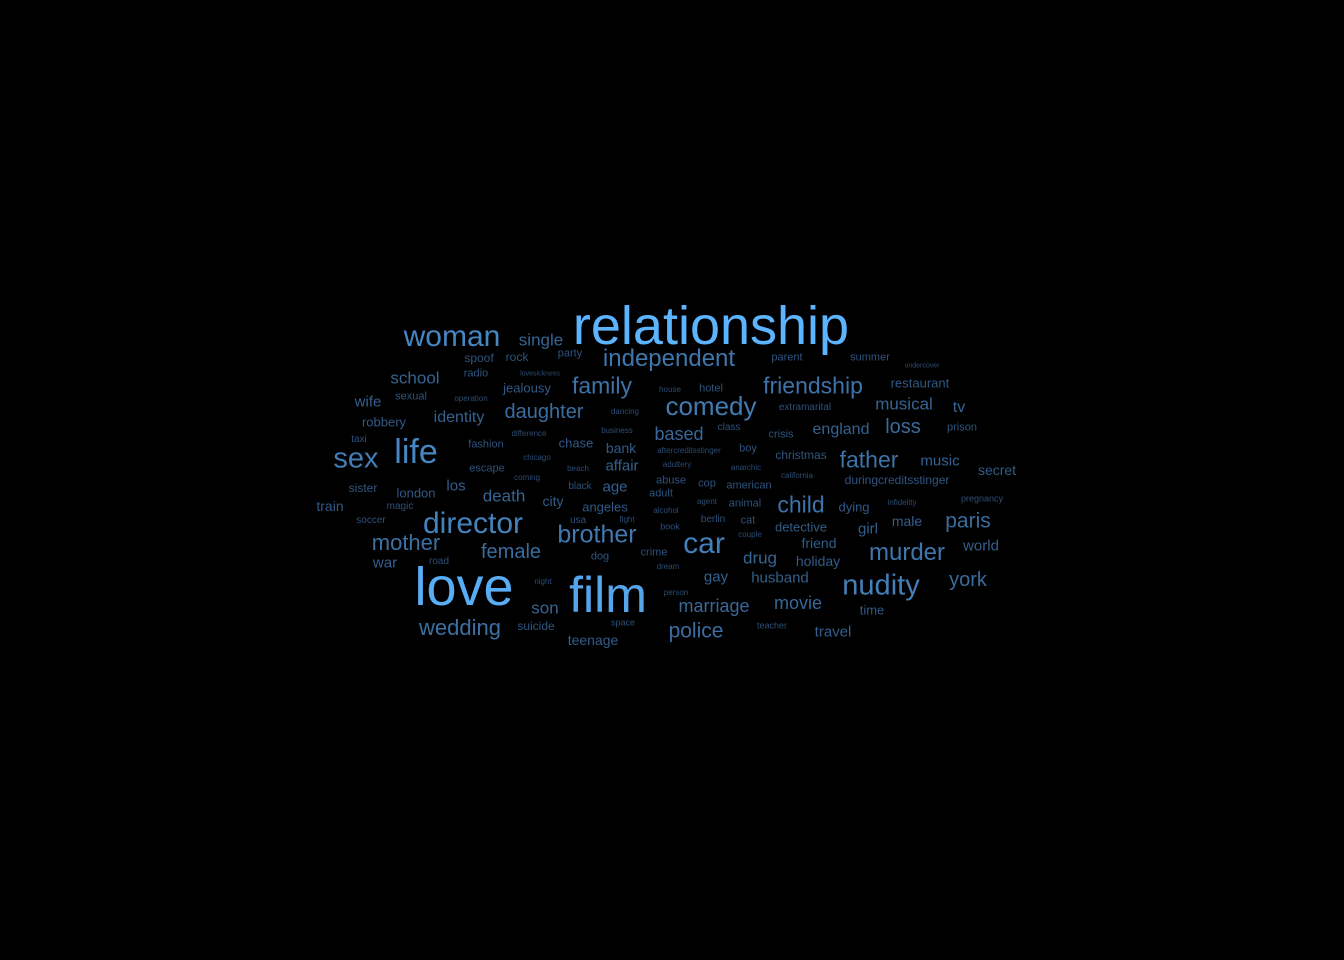 Image resolution: width=1344 pixels, height=960 pixels. I want to click on word-single: single, so click(541, 340).